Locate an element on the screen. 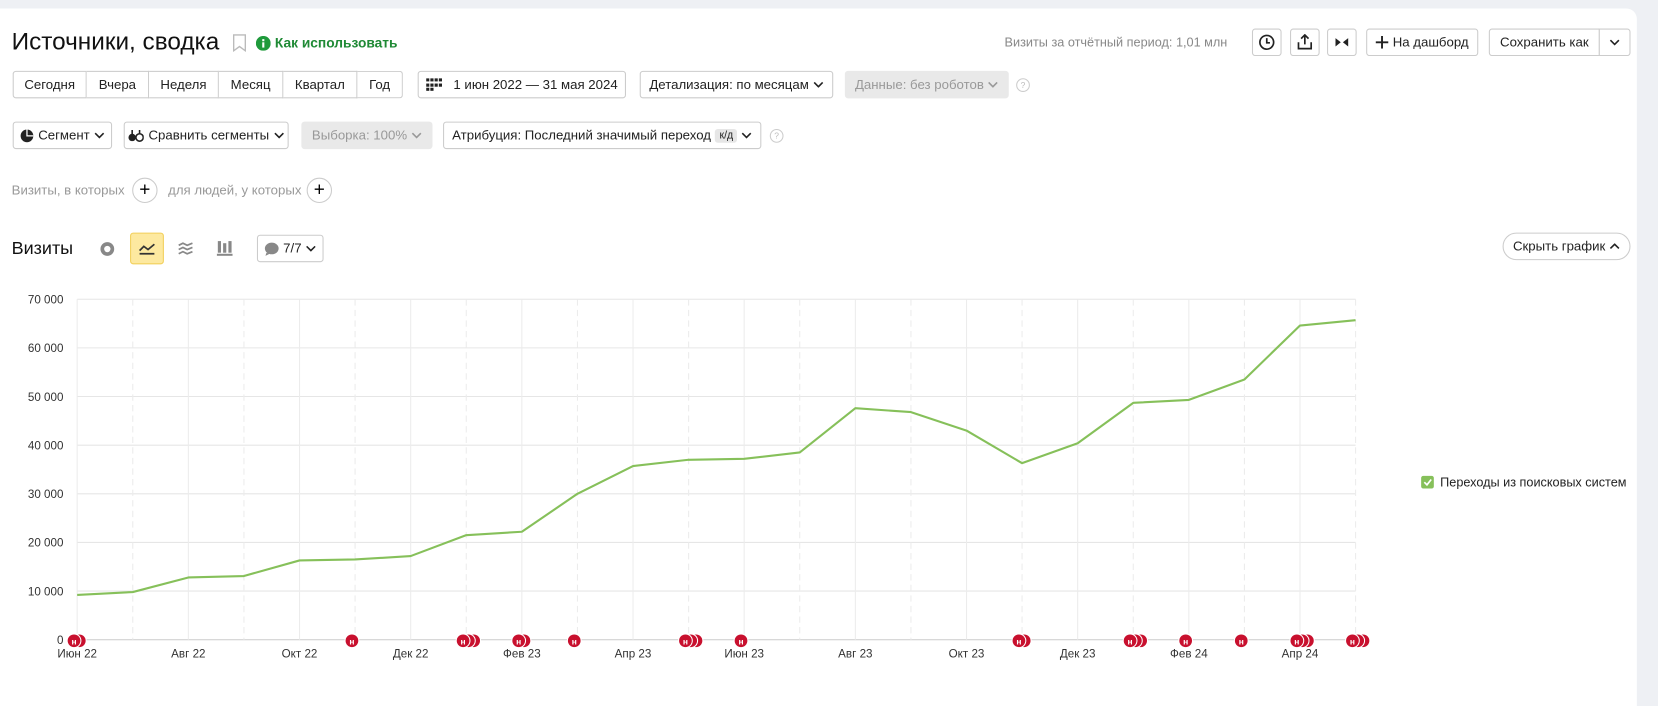  y-tick-label: 40 000 is located at coordinates (46, 445).